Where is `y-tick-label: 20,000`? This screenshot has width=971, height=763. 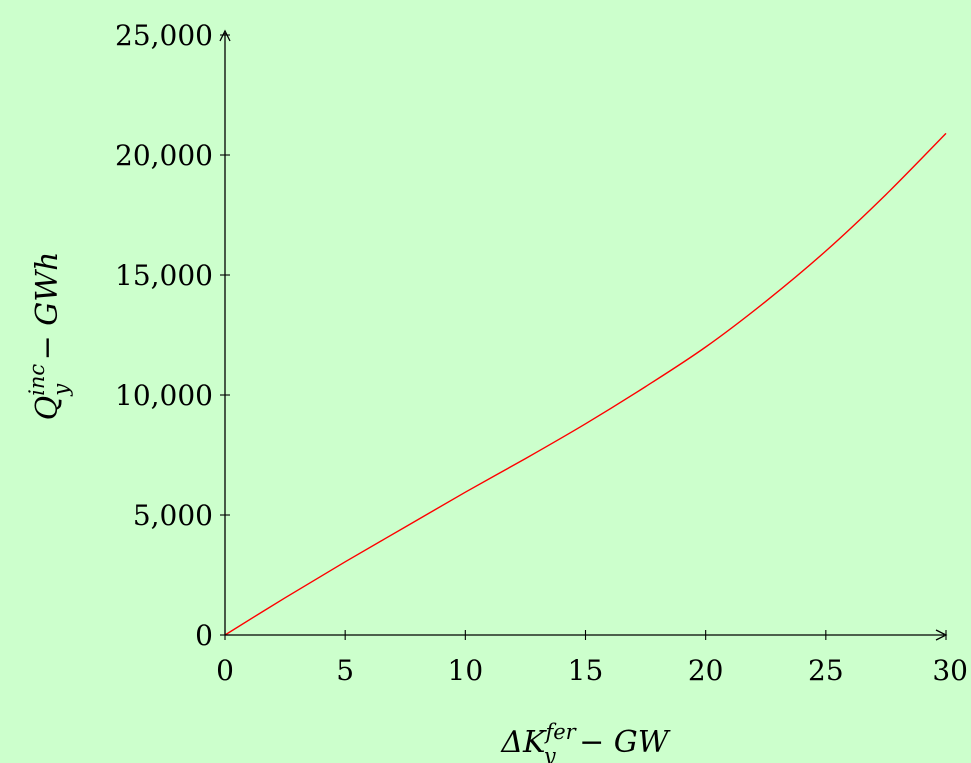 y-tick-label: 20,000 is located at coordinates (164, 155).